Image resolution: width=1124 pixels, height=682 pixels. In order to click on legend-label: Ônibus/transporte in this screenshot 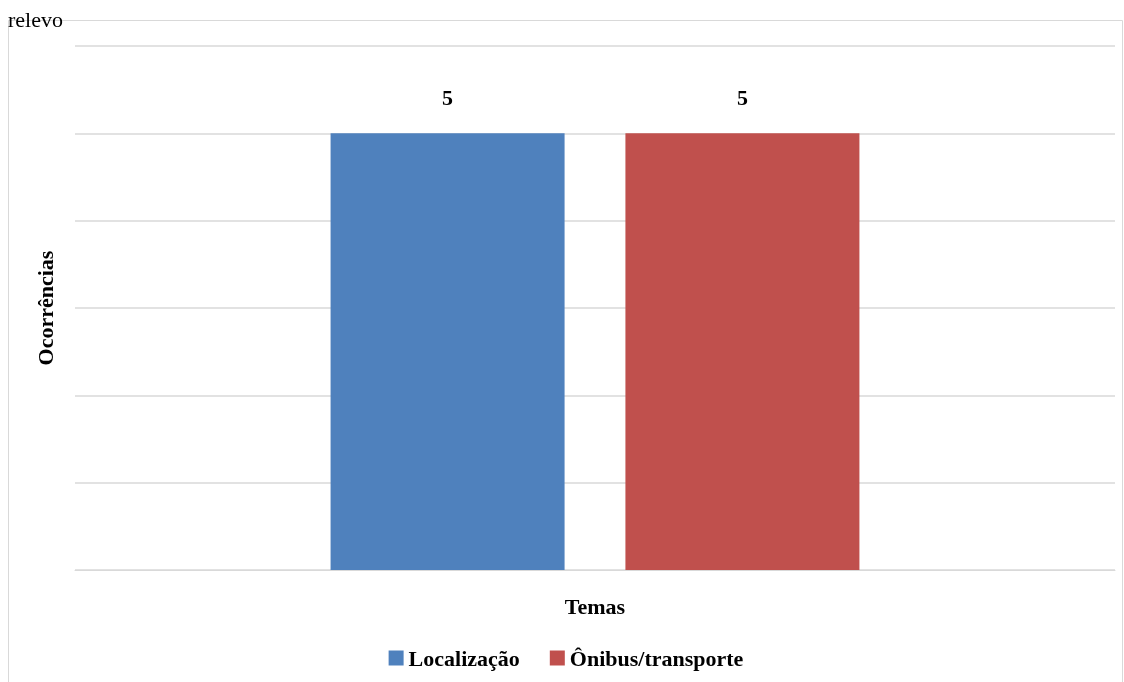, I will do `click(656, 658)`.